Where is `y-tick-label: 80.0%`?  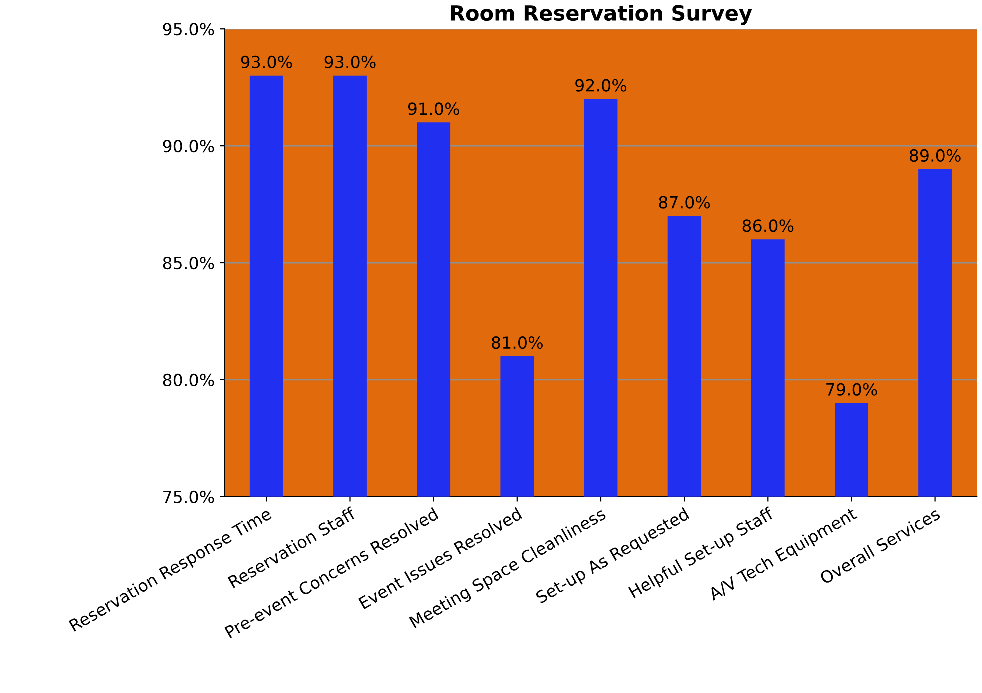 y-tick-label: 80.0% is located at coordinates (188, 380).